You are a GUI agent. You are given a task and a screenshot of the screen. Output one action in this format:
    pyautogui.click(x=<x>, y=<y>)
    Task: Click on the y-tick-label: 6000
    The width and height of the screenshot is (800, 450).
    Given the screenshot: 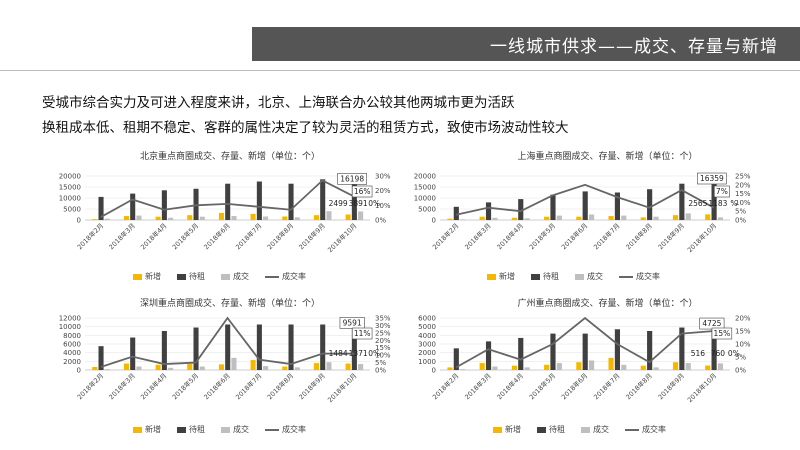 What is the action you would take?
    pyautogui.click(x=427, y=319)
    